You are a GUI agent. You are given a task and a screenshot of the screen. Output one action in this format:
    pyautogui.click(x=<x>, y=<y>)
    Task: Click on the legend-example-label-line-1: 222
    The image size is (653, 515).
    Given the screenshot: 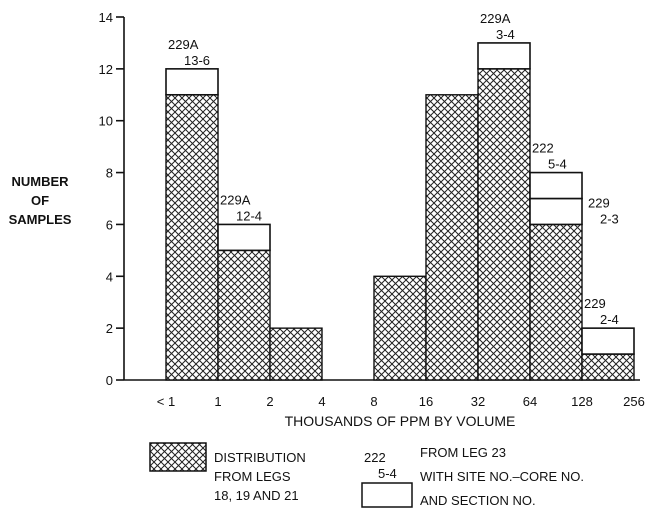 What is the action you would take?
    pyautogui.click(x=375, y=457)
    